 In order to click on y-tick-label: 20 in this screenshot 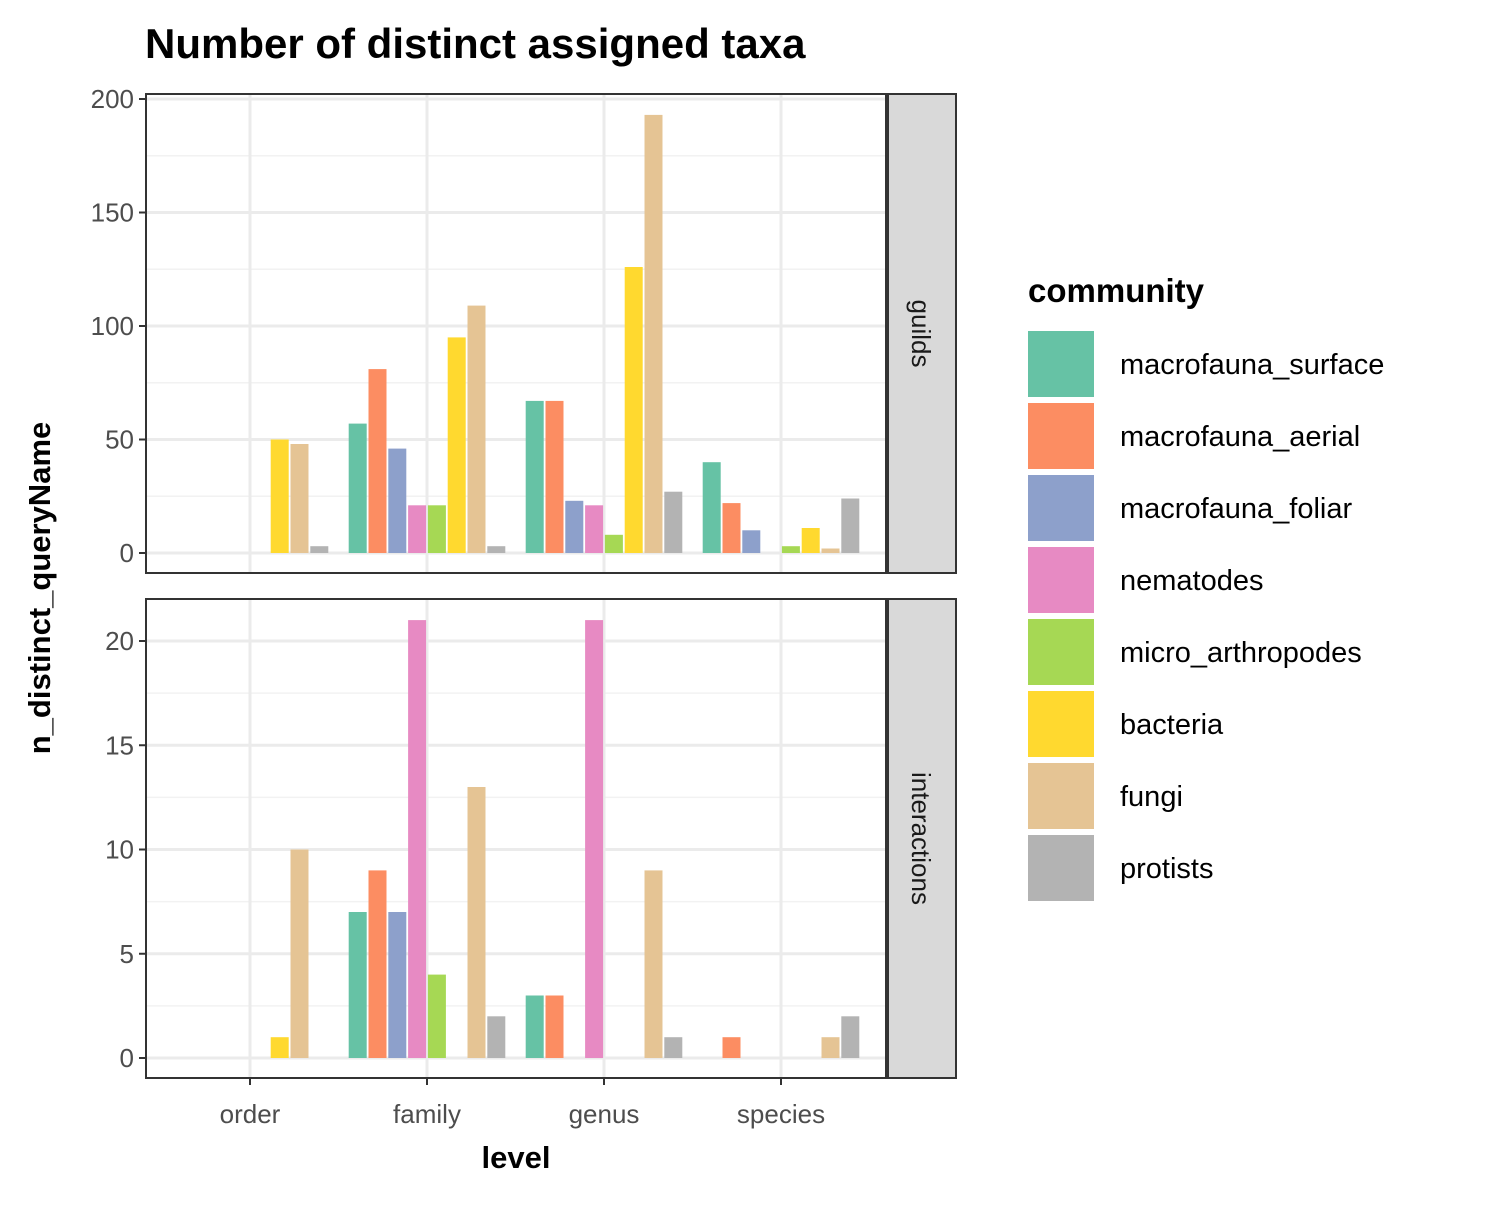, I will do `click(119, 641)`.